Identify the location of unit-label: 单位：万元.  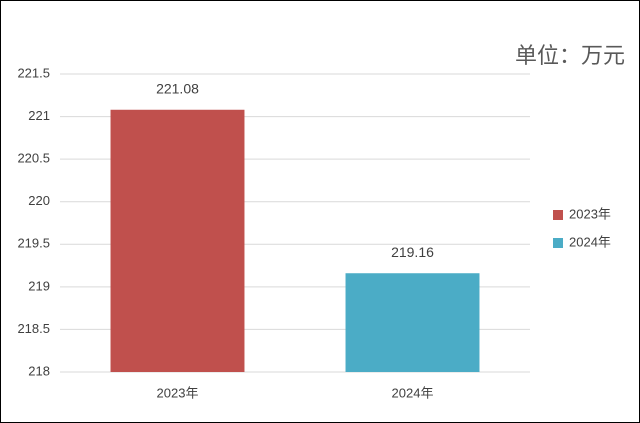
(570, 55).